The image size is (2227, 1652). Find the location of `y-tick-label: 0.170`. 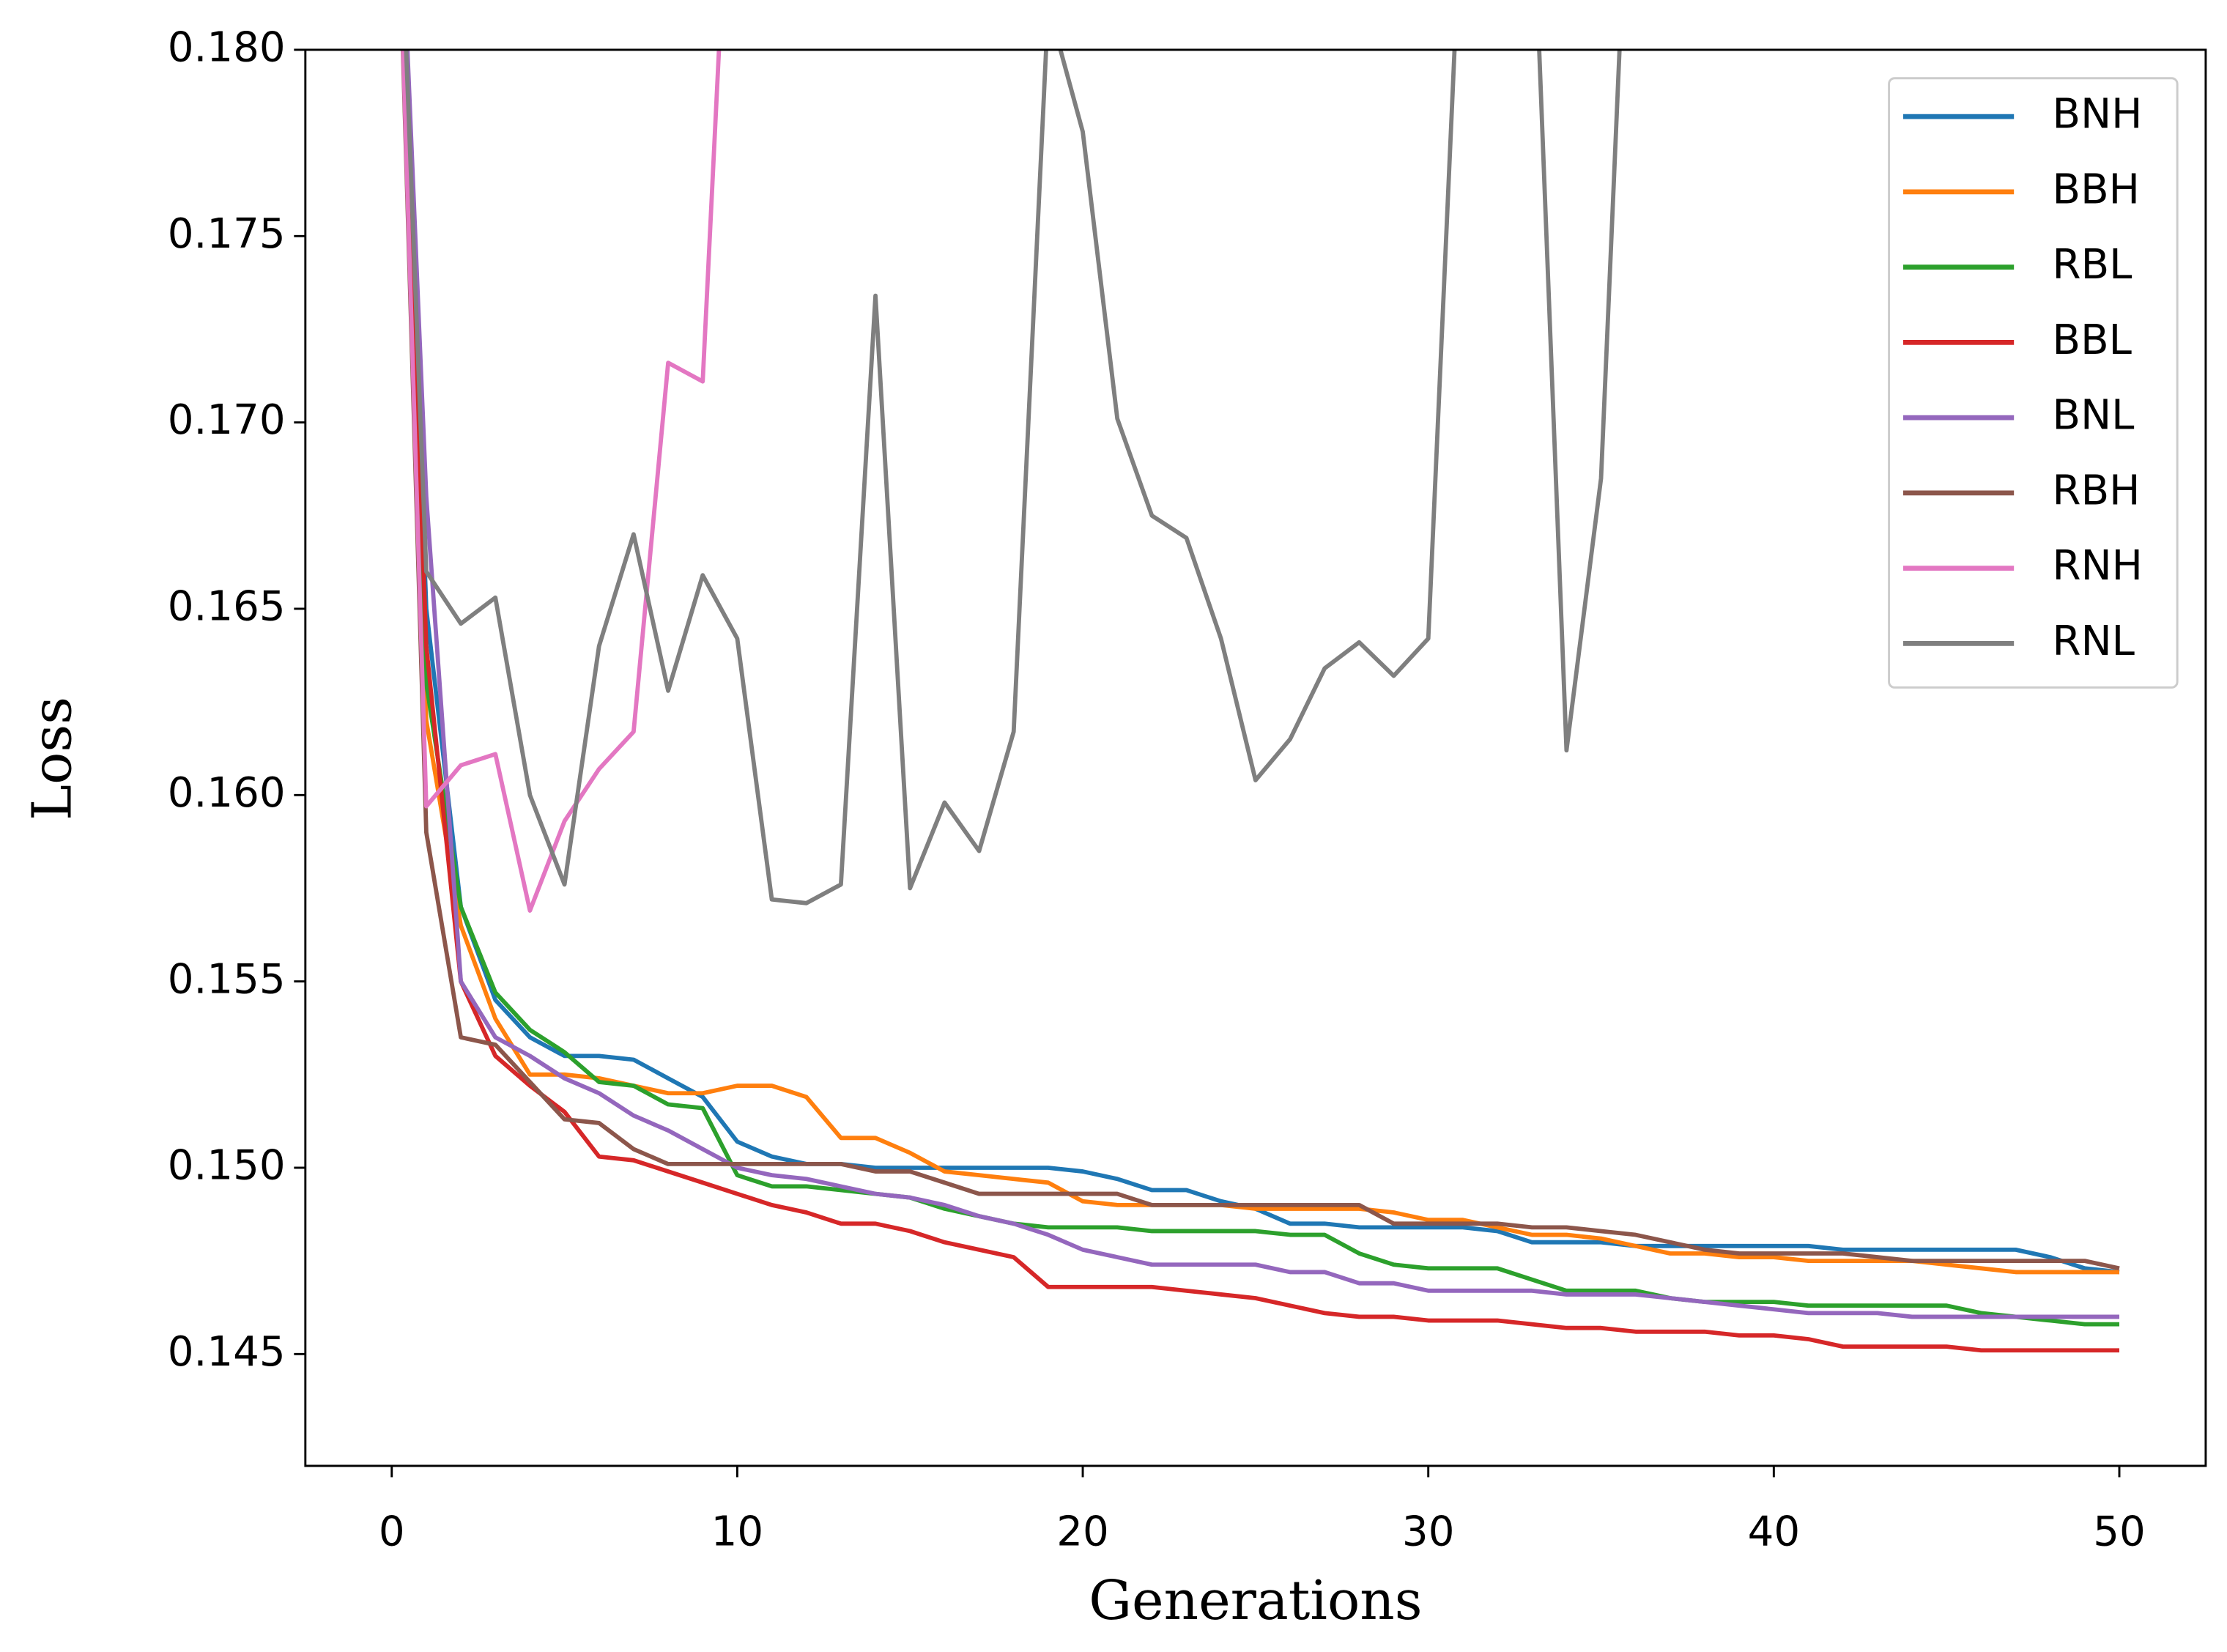

y-tick-label: 0.170 is located at coordinates (227, 420).